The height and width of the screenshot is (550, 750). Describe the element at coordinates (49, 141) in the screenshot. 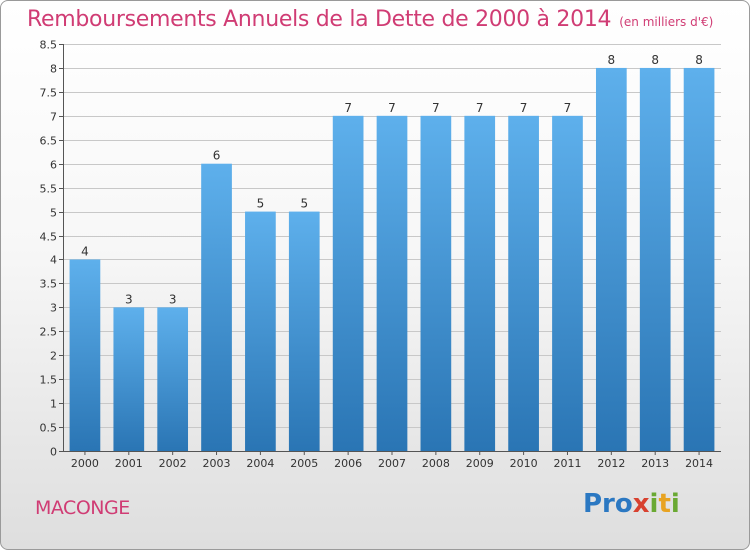

I see `y-tick-label: 6.5` at that location.